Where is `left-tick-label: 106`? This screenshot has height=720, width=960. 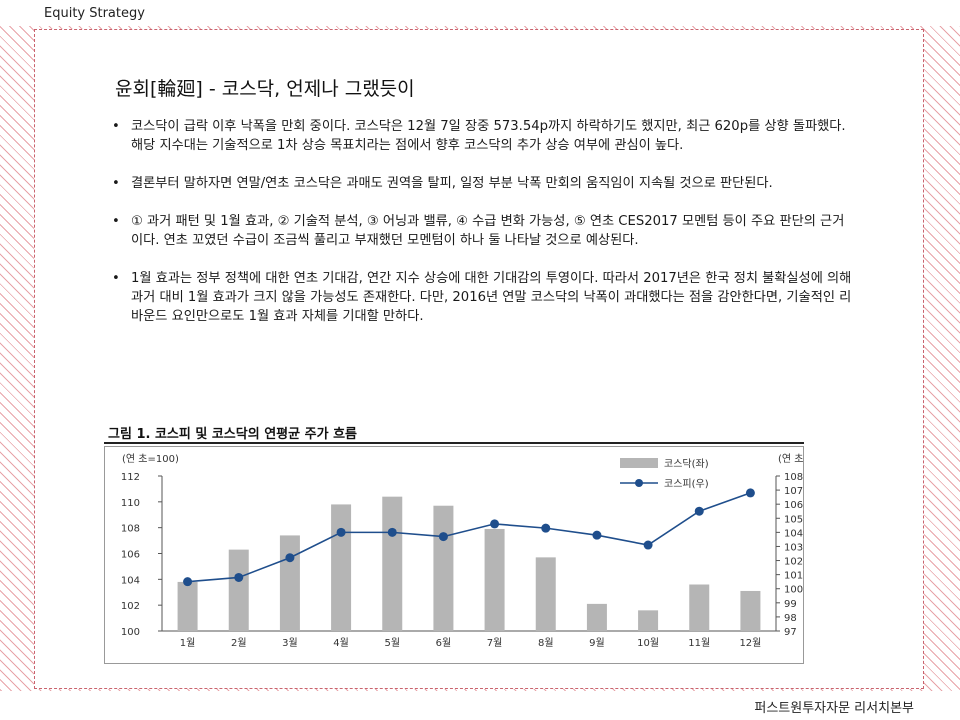 left-tick-label: 106 is located at coordinates (130, 555).